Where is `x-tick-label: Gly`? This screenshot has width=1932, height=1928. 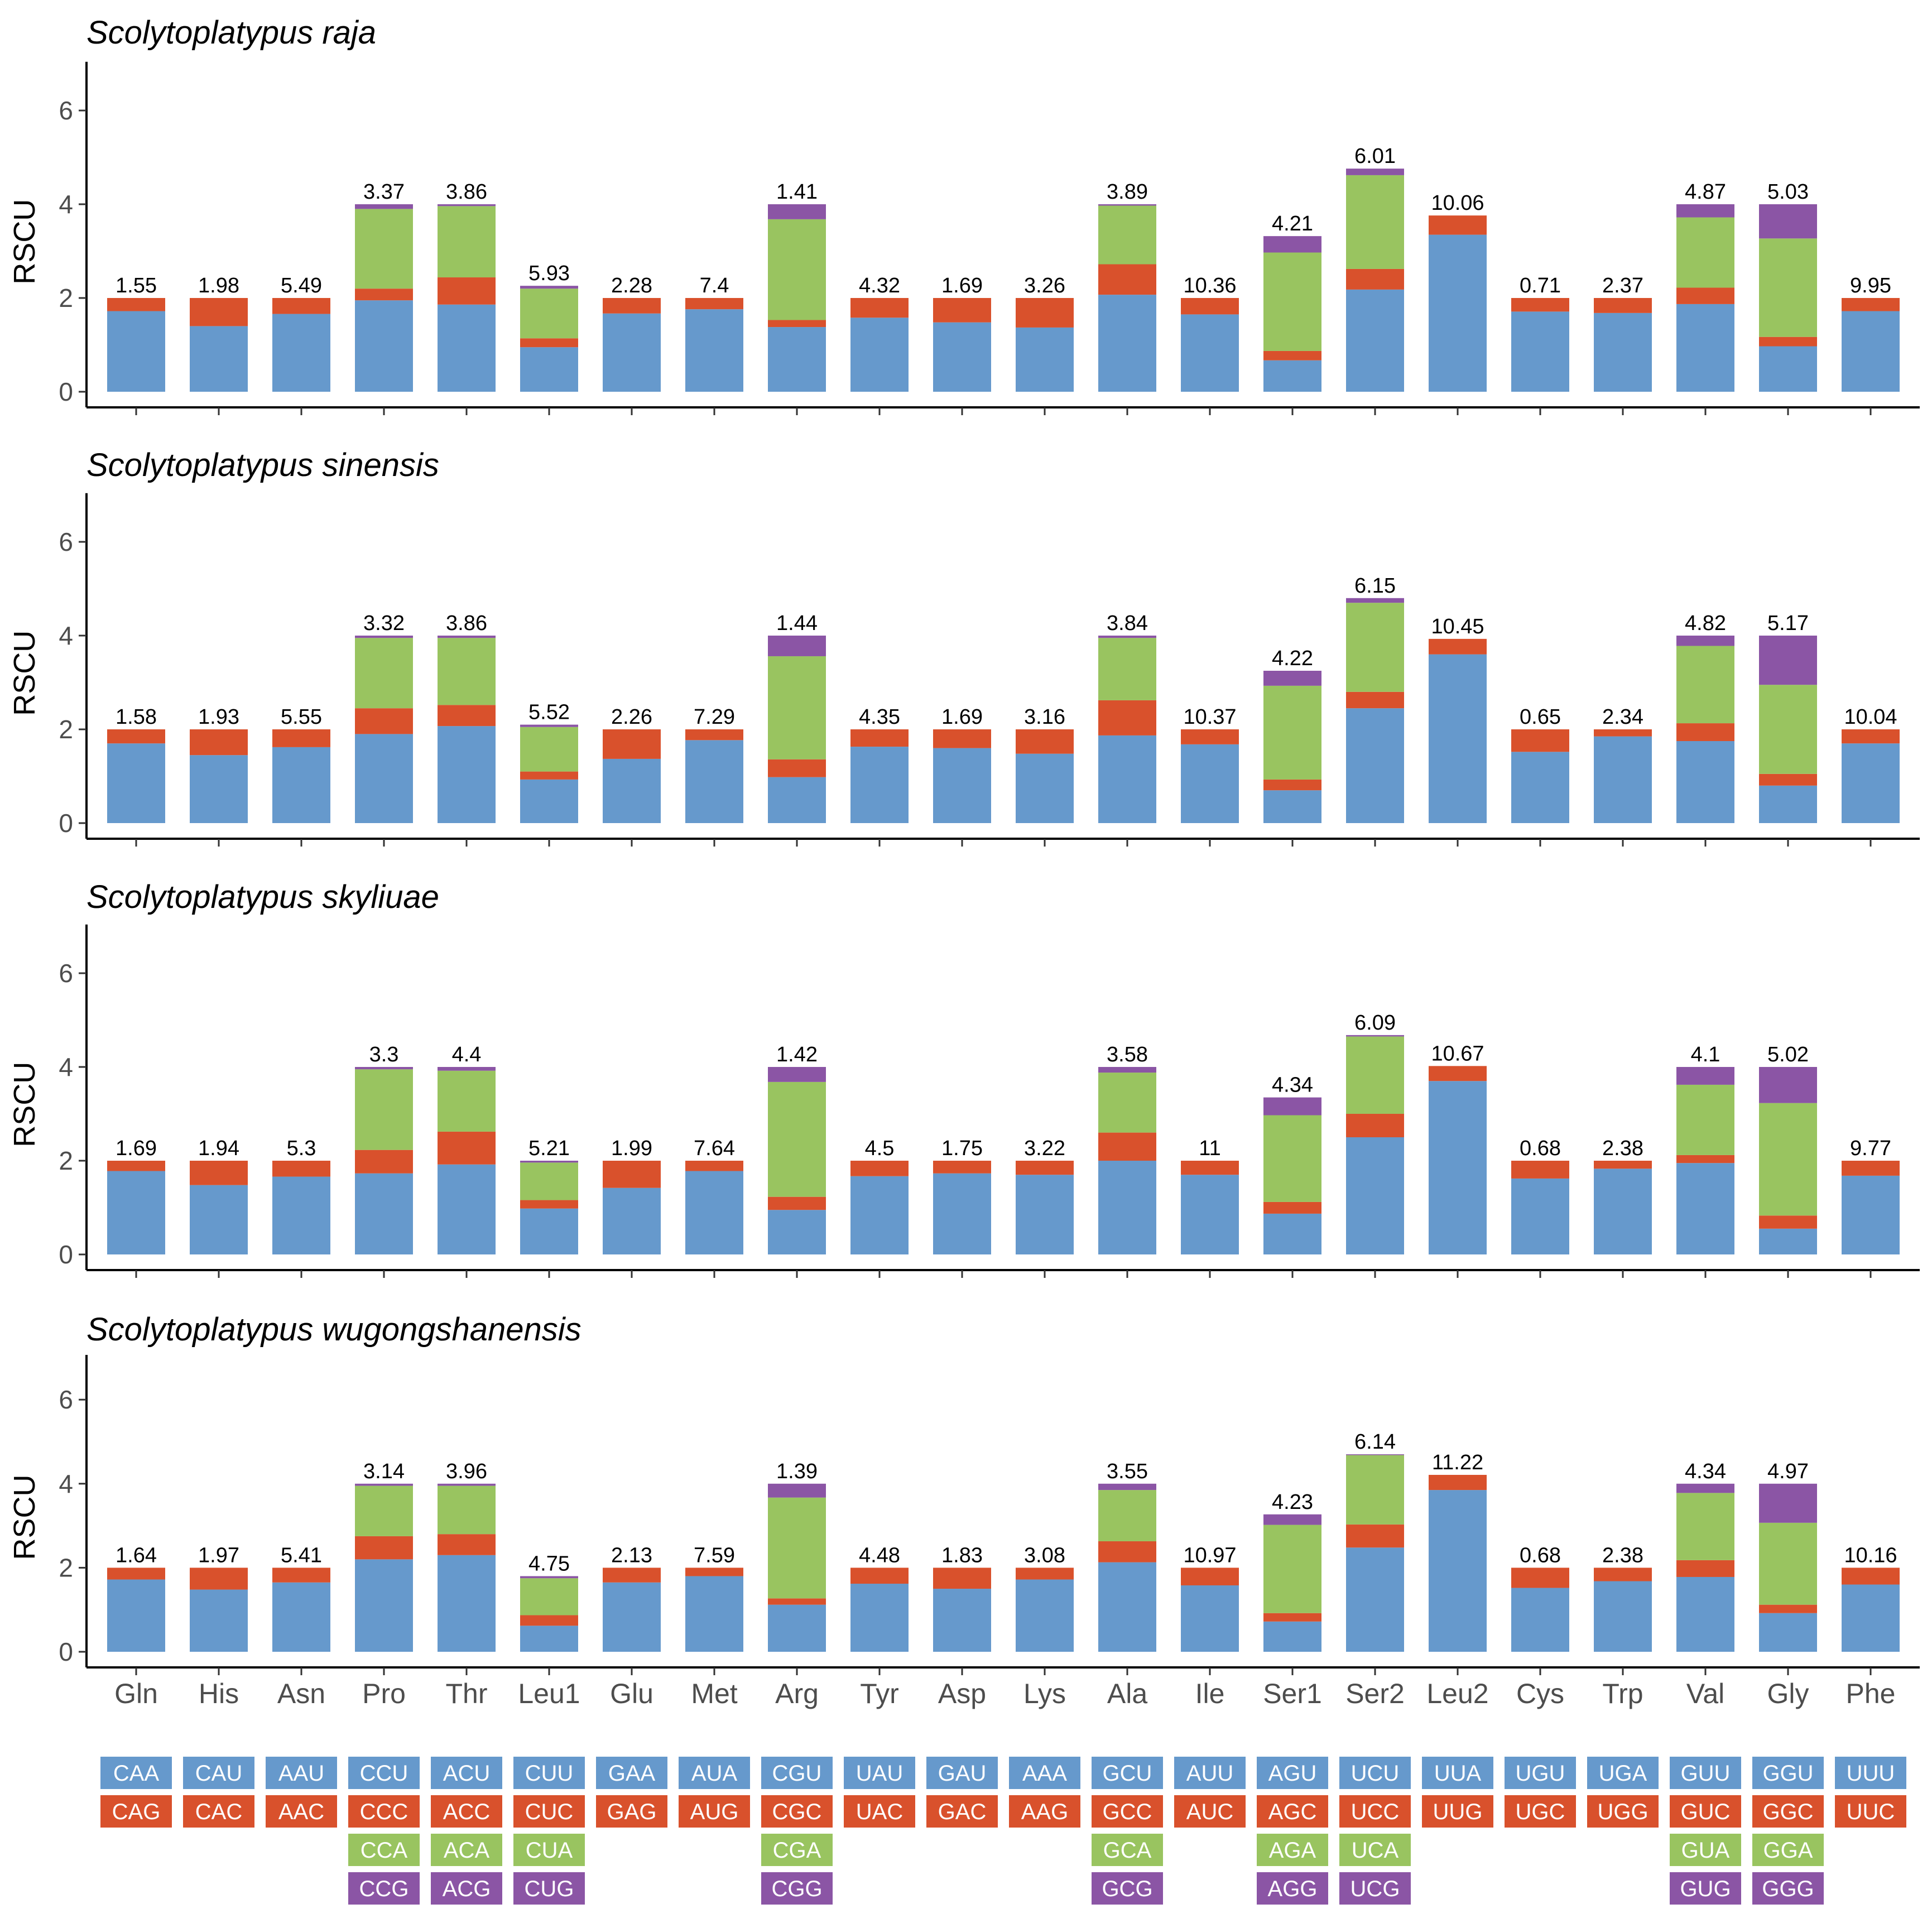
x-tick-label: Gly is located at coordinates (1788, 1694).